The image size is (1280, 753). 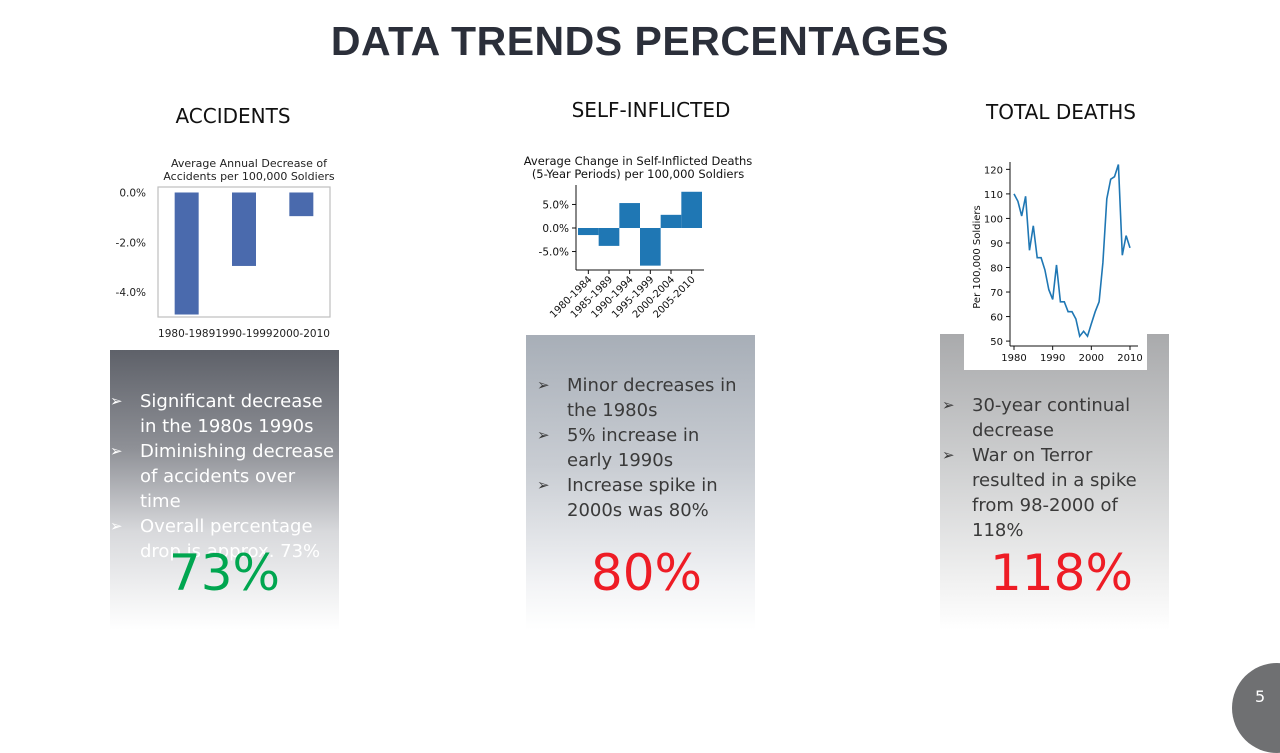 What do you see at coordinates (977, 257) in the screenshot?
I see `y-axis-label: Per 100,000 Soldiers` at bounding box center [977, 257].